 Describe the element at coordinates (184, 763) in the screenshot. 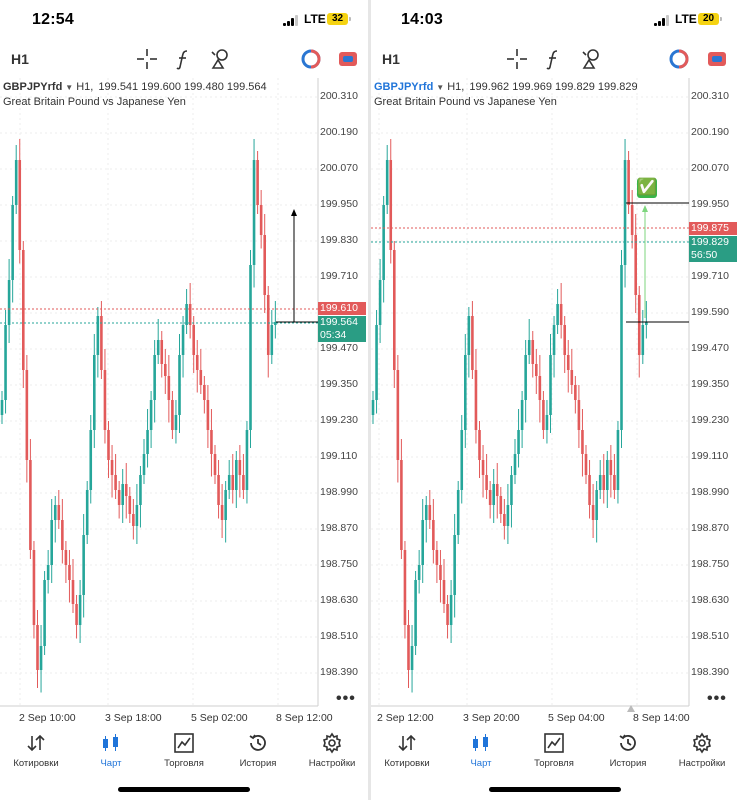

I see `tab-label: Торговля` at that location.